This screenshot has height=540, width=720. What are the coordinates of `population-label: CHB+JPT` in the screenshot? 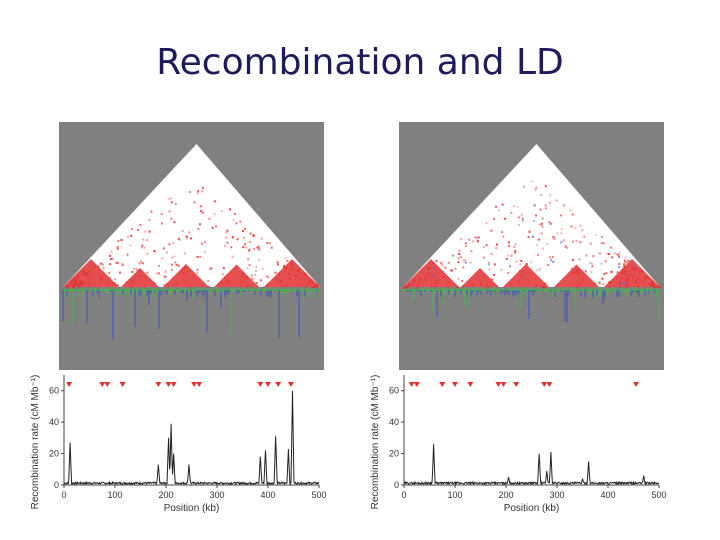 It's located at (355, 236).